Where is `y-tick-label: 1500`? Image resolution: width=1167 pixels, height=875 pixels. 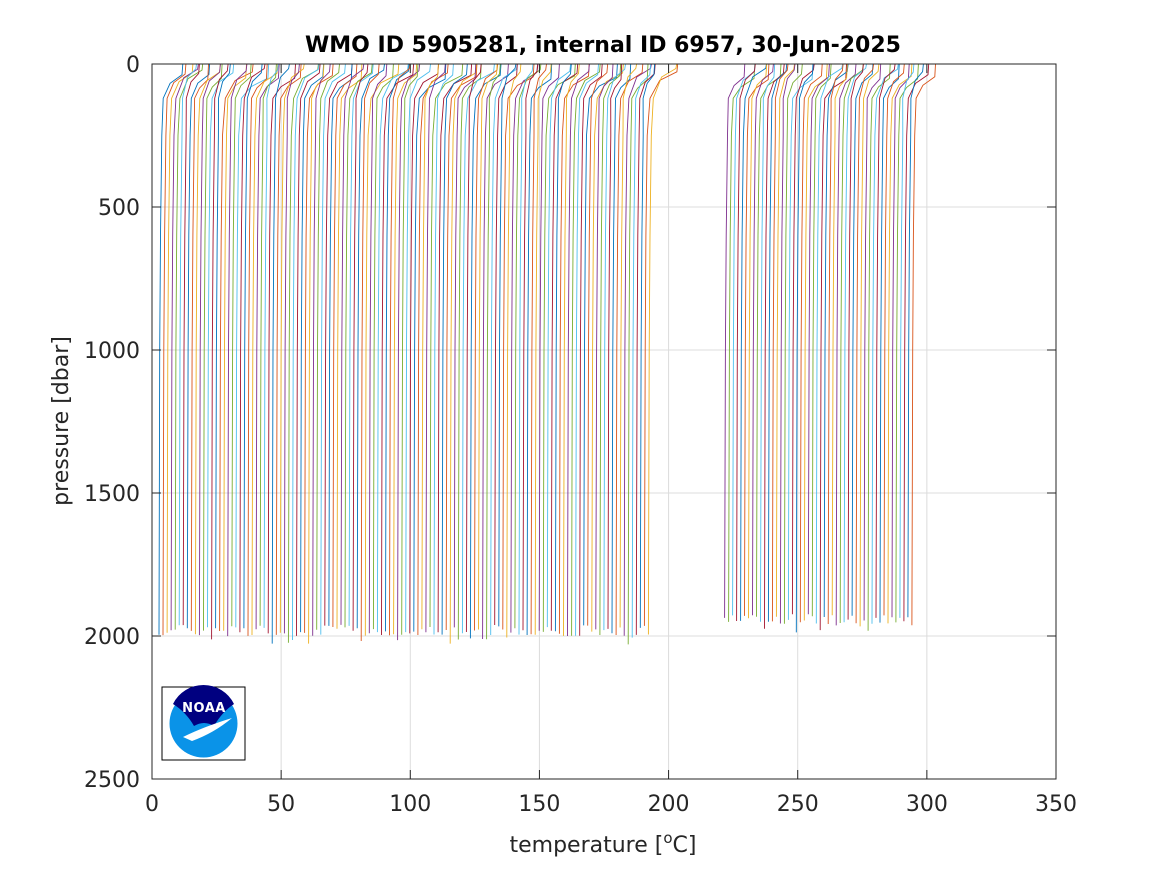 y-tick-label: 1500 is located at coordinates (112, 494).